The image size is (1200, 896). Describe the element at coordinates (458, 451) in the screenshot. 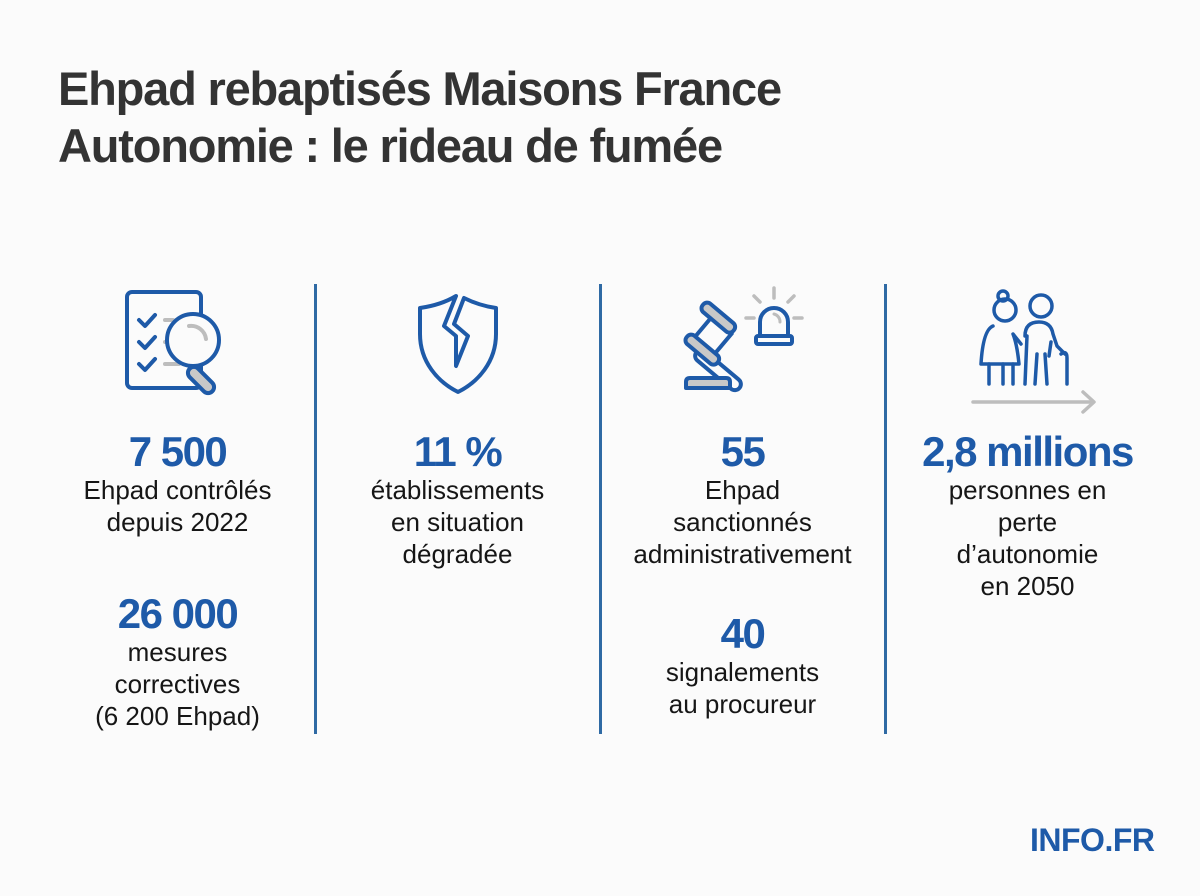

I see `stat-value: 11 %` at that location.